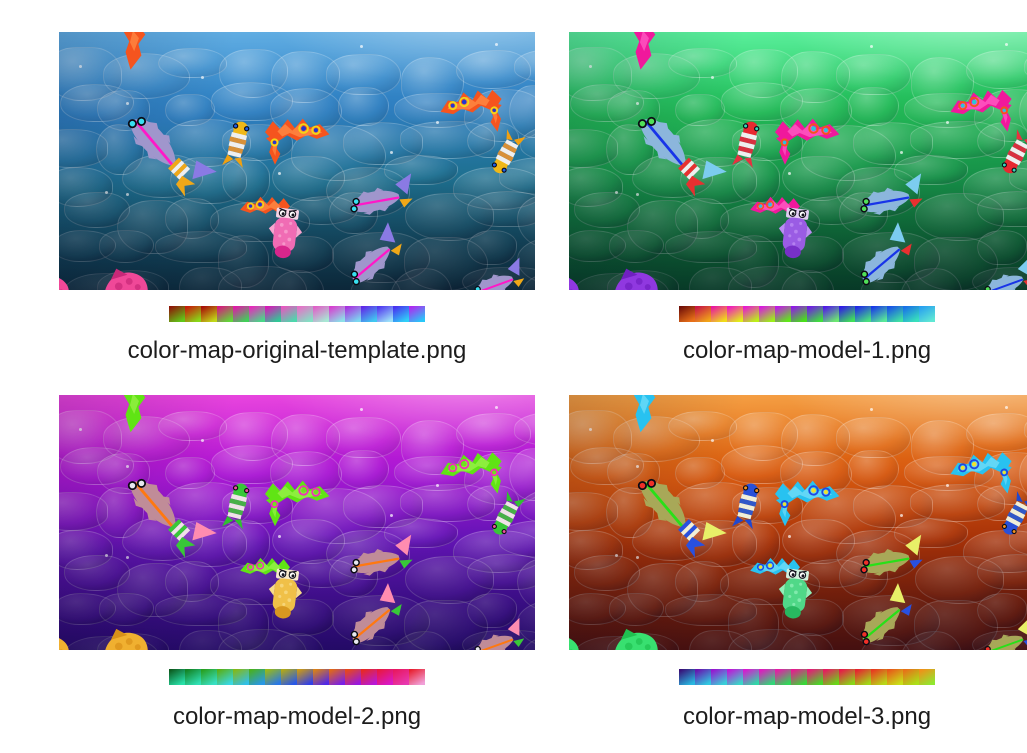 The image size is (1027, 753). I want to click on caption-original-template: color-map-original-template.png, so click(297, 350).